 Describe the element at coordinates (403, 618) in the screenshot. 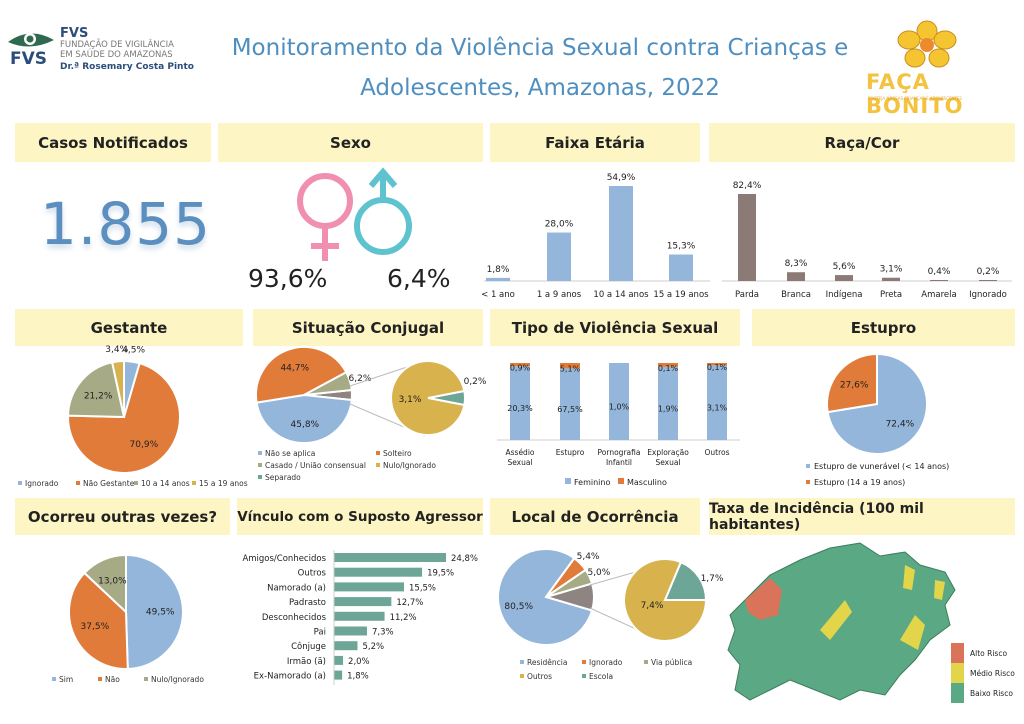

I see `bar-label-vinculo: 11,2%` at that location.